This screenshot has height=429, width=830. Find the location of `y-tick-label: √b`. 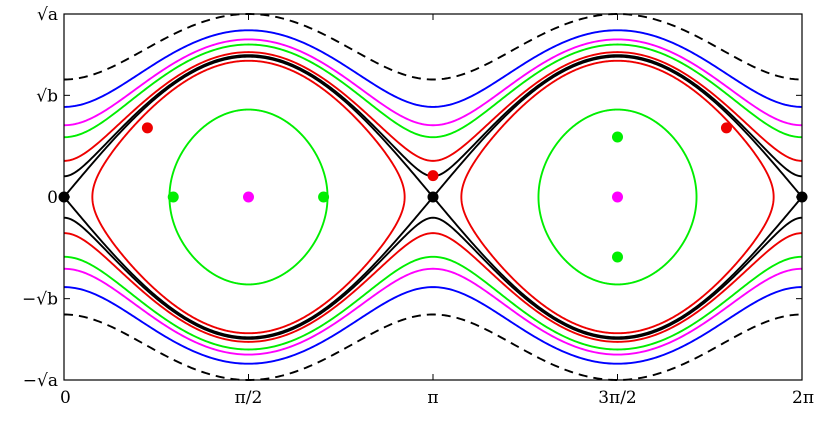

y-tick-label: √b is located at coordinates (47, 96).